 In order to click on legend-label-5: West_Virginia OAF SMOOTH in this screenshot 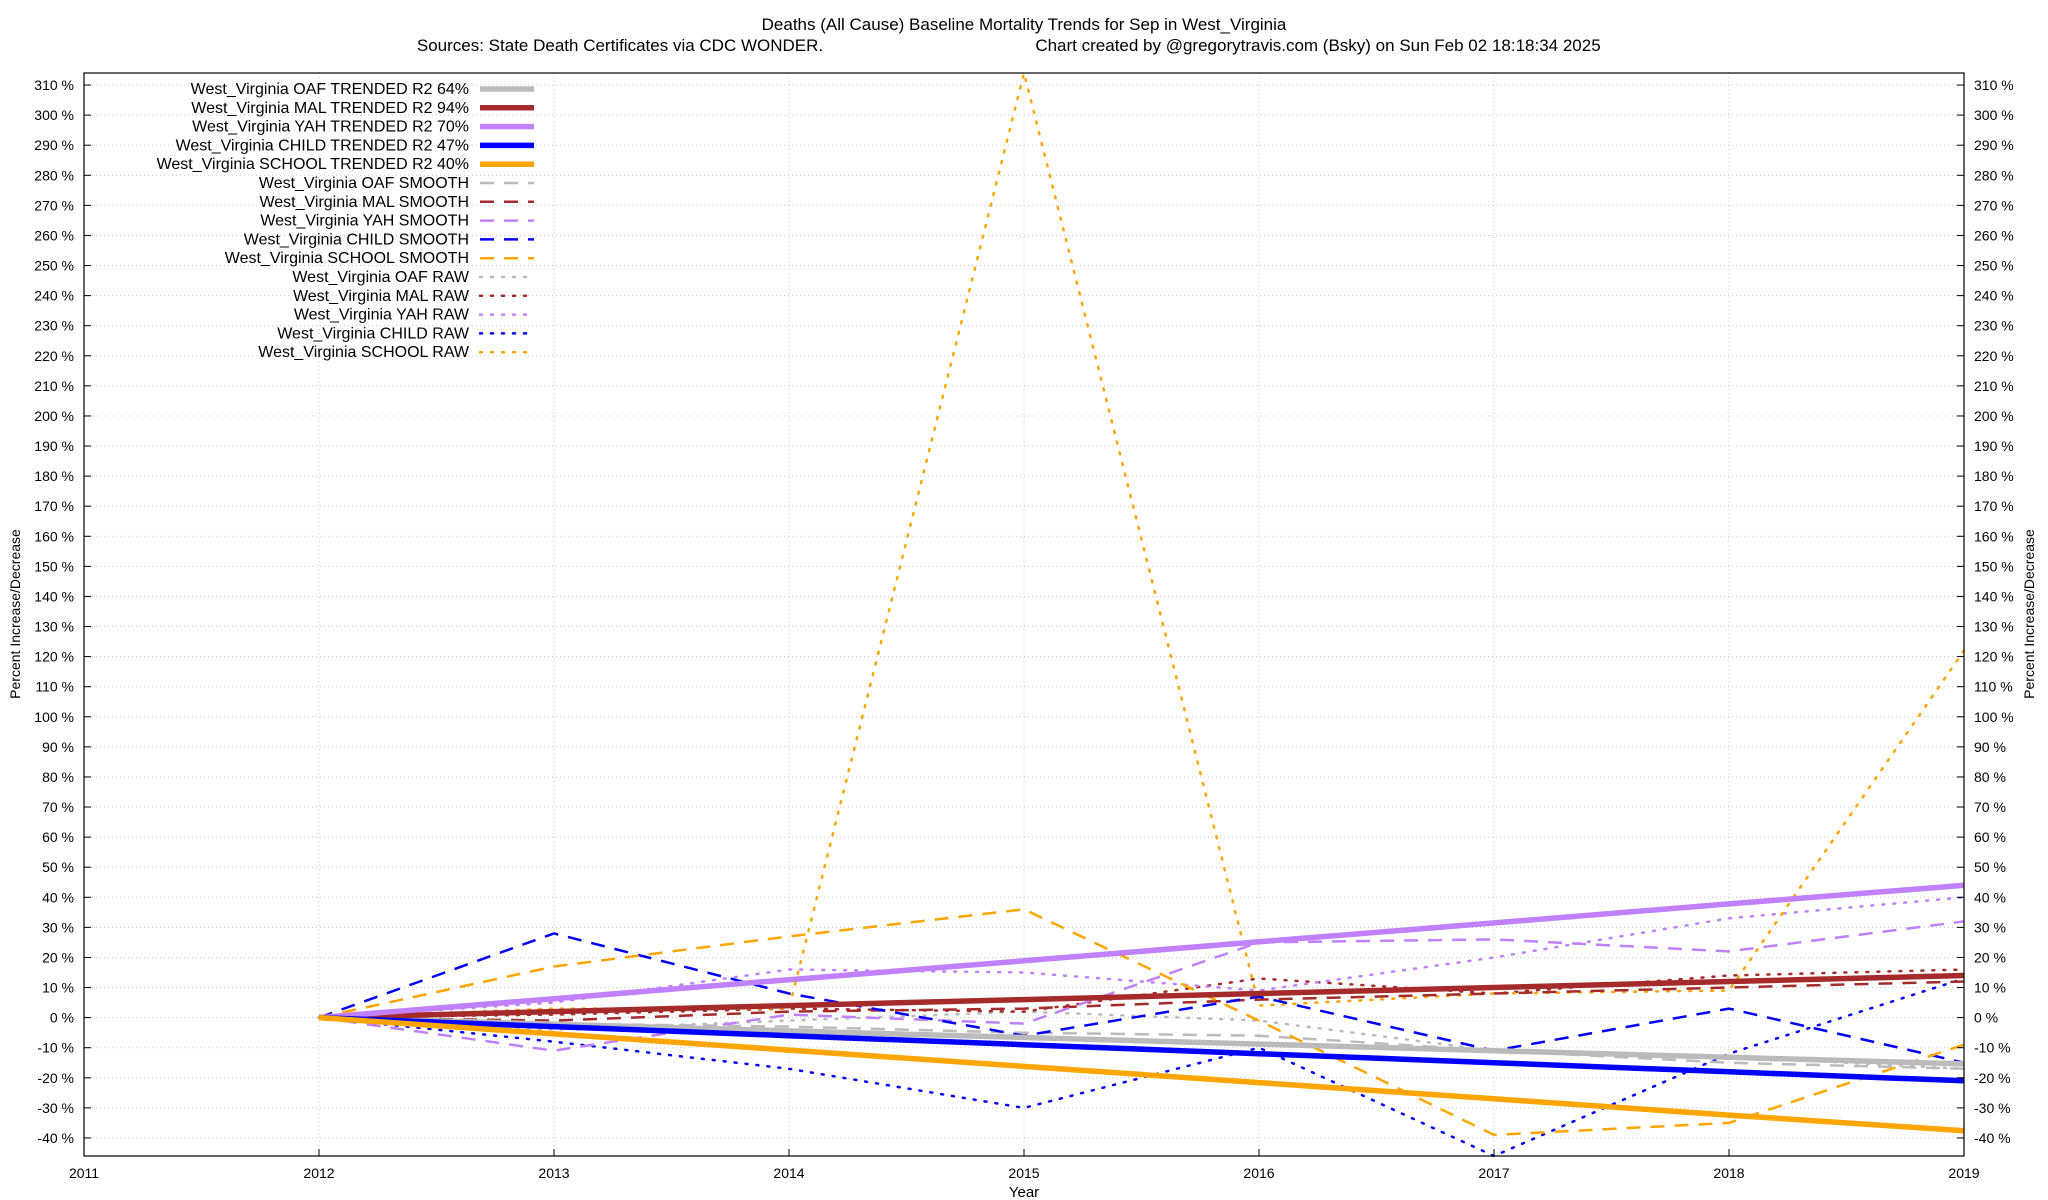, I will do `click(364, 183)`.